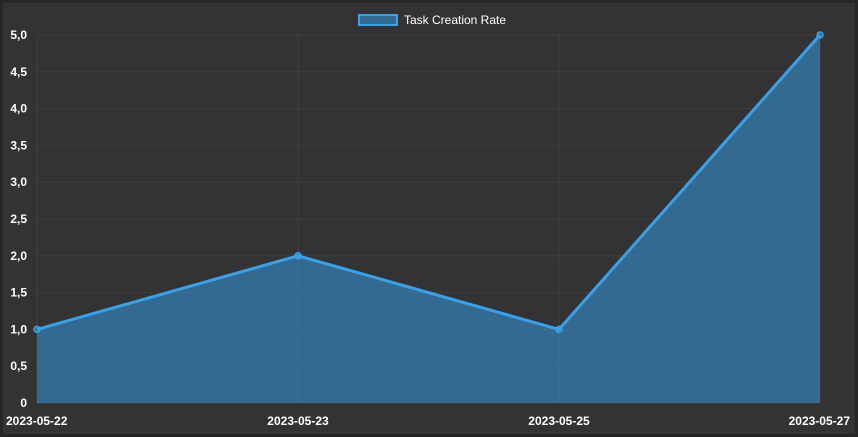 Image resolution: width=858 pixels, height=437 pixels. What do you see at coordinates (18, 366) in the screenshot?
I see `y-tick-label: 0,5` at bounding box center [18, 366].